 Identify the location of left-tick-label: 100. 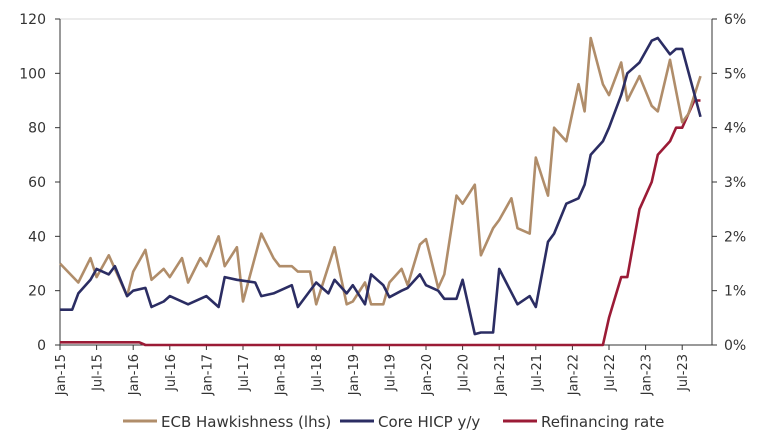
(32, 74).